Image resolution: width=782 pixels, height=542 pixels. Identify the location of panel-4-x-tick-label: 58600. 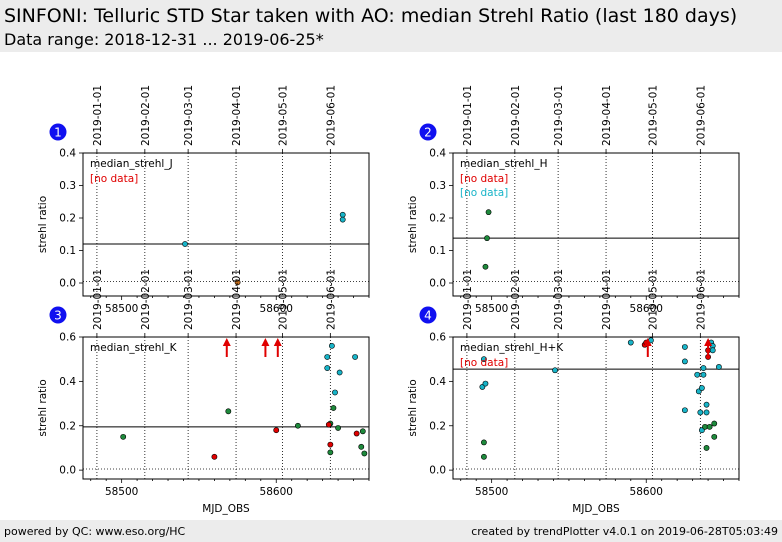
(646, 492).